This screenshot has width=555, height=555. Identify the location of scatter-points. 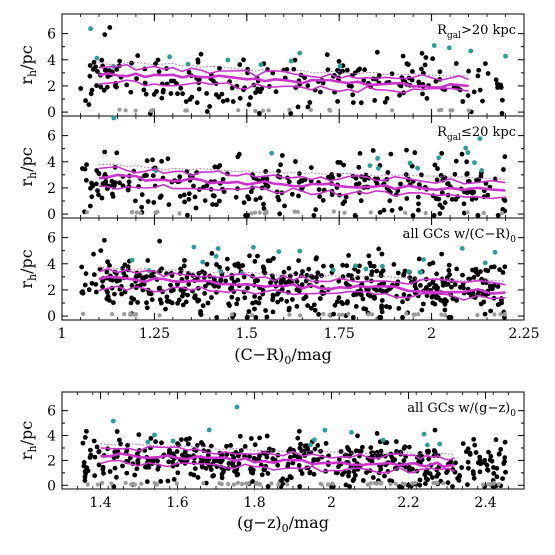
(293, 278).